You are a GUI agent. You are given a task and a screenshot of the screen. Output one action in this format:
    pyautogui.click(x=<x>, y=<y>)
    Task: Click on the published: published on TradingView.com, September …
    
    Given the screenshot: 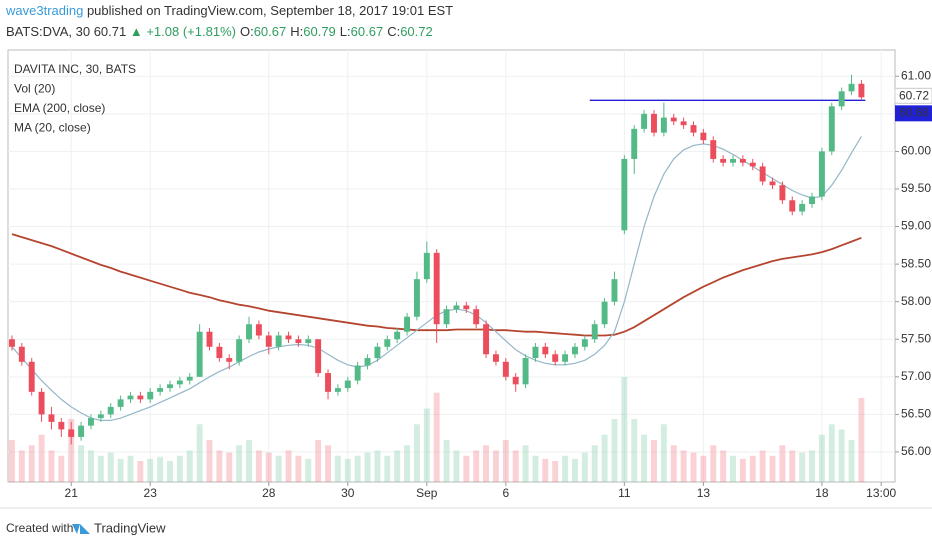 What is the action you would take?
    pyautogui.click(x=270, y=10)
    